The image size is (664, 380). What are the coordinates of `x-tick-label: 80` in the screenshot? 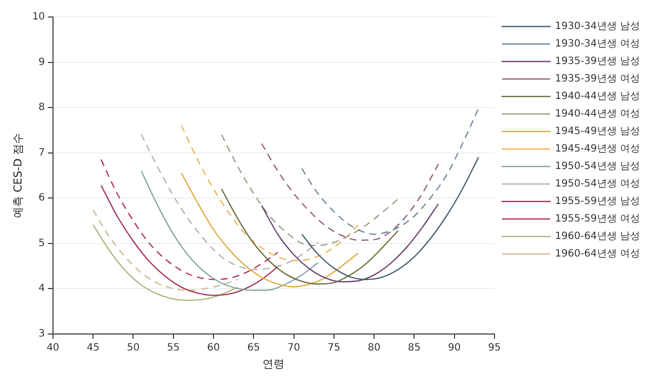 It's located at (374, 348).